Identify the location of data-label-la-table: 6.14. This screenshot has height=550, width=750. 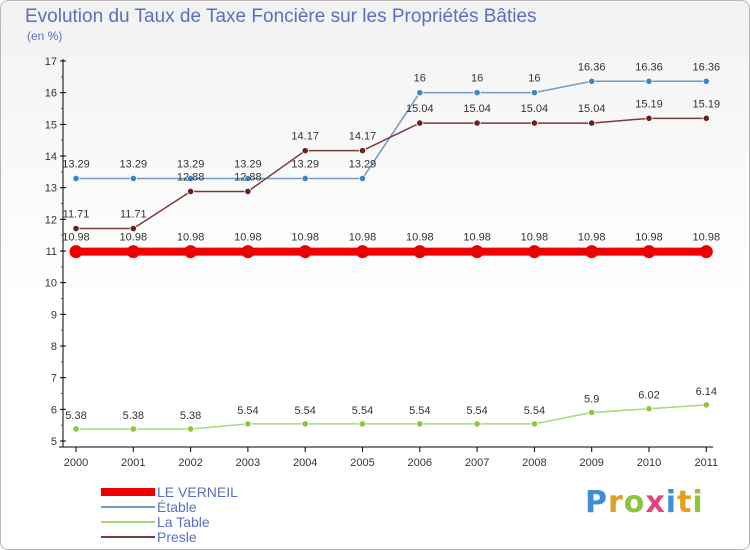
(706, 392).